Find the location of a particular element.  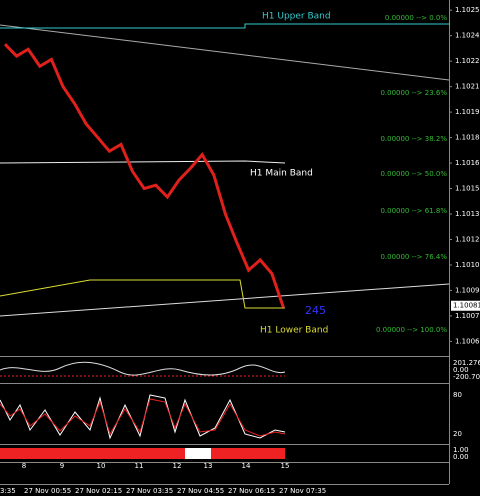

cci-line is located at coordinates (143, 368).